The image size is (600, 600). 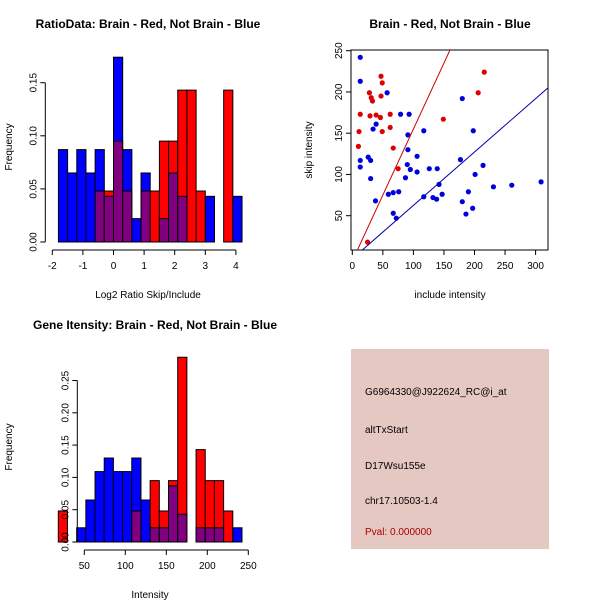 What do you see at coordinates (535, 266) in the screenshot?
I see `scatter-x-tick-label: 300` at bounding box center [535, 266].